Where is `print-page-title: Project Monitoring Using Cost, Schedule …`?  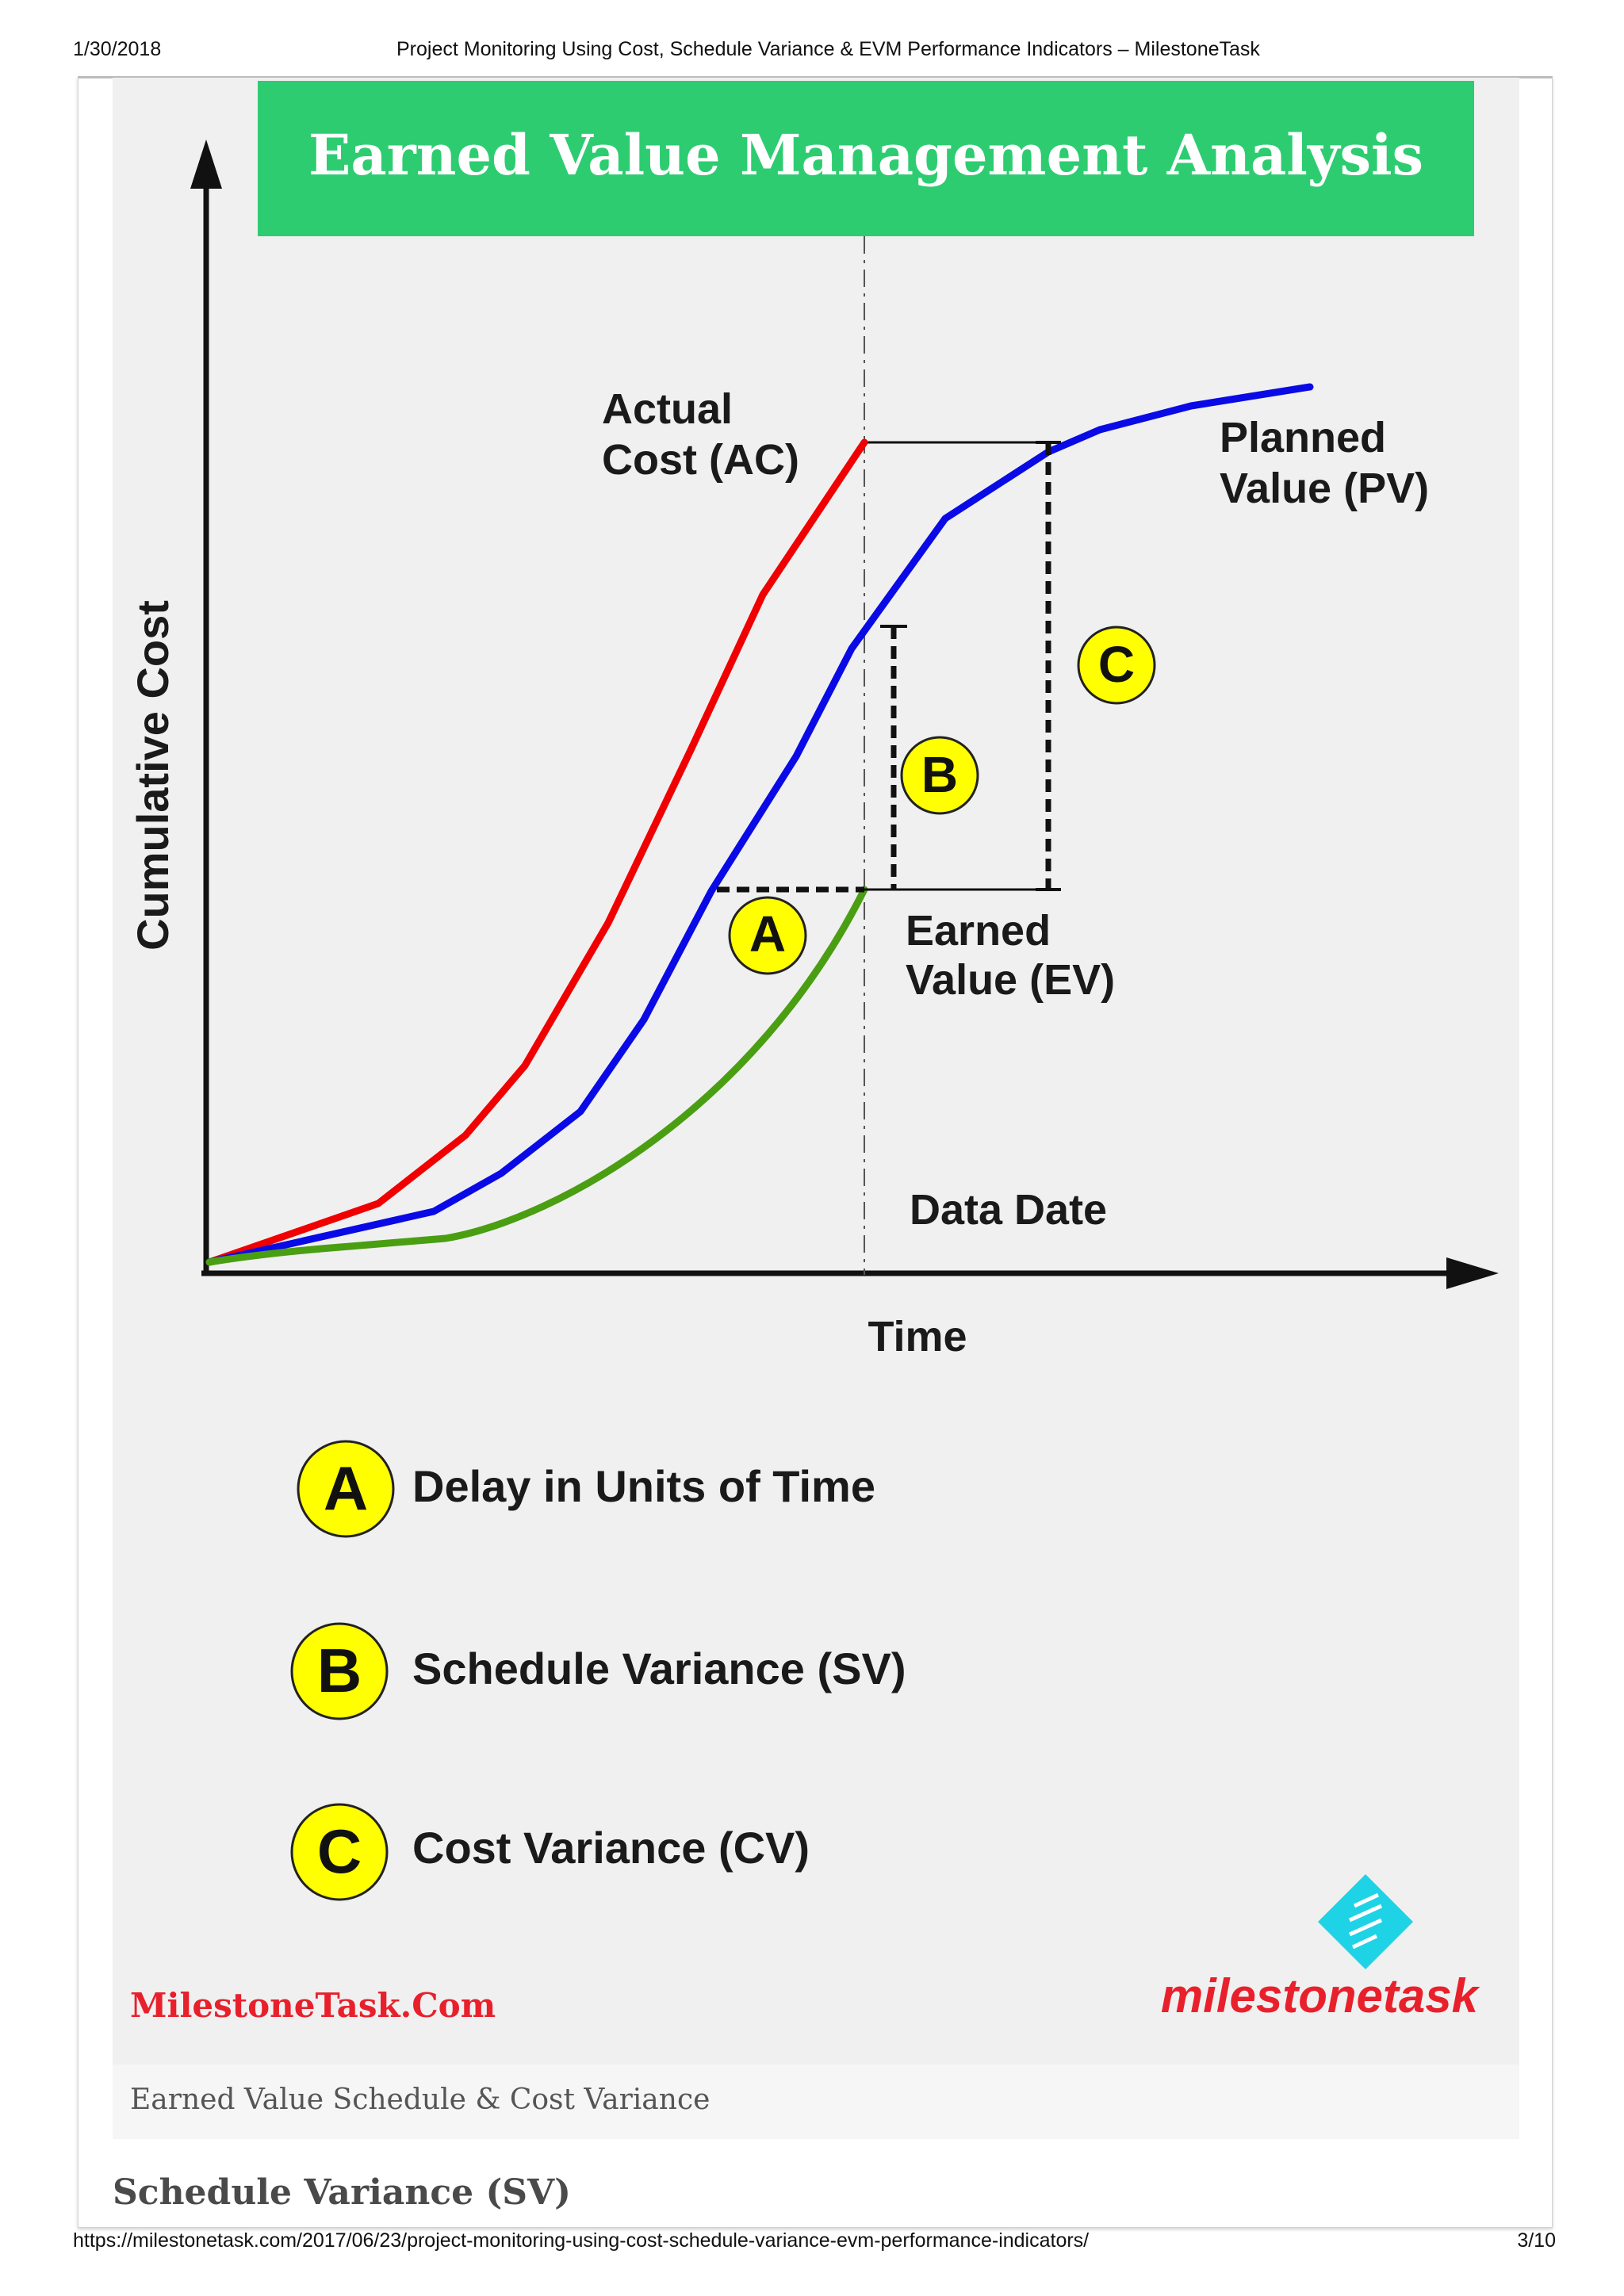
print-page-title: Project Monitoring Using Cost, Schedule … is located at coordinates (828, 49).